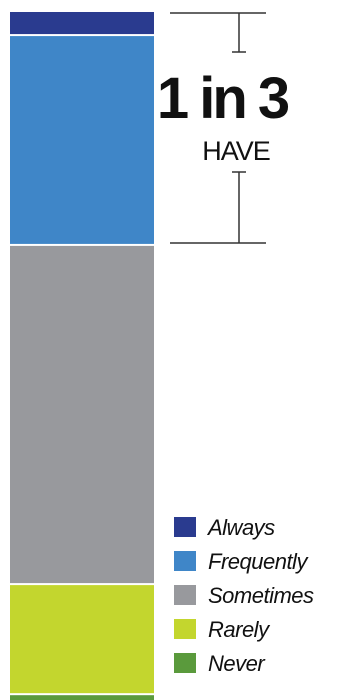 This screenshot has width=347, height=700. I want to click on legend-swatch-frequently, so click(185, 561).